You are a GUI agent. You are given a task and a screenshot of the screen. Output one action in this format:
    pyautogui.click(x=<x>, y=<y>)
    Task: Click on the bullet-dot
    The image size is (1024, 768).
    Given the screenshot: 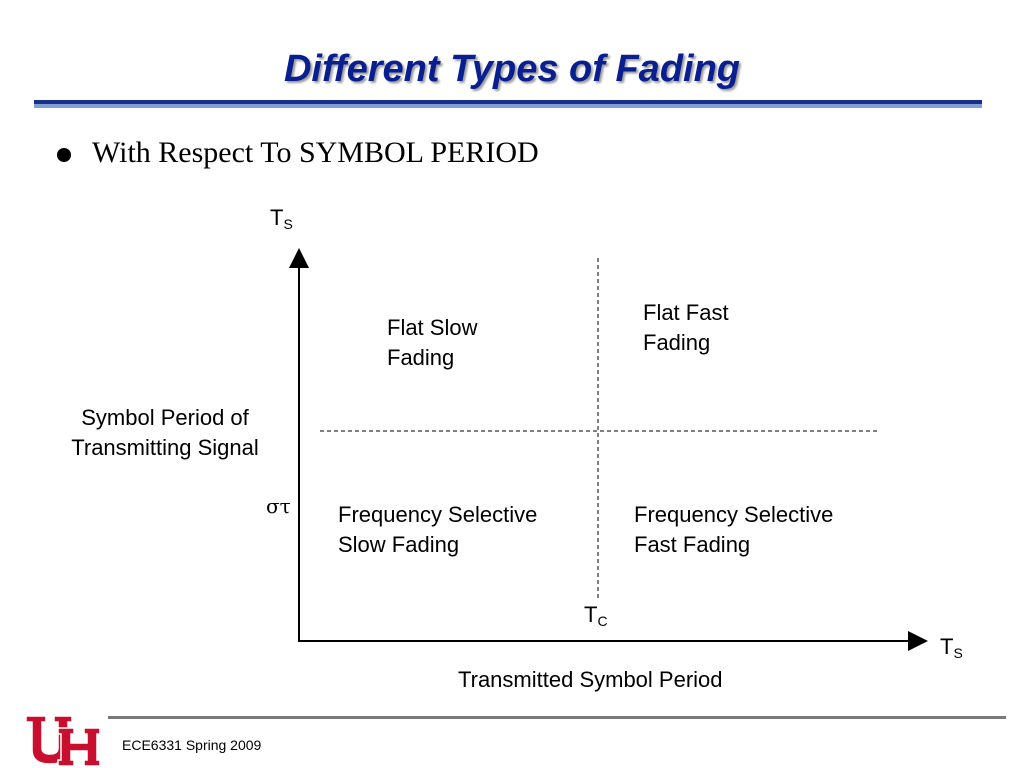 What is the action you would take?
    pyautogui.click(x=64, y=155)
    